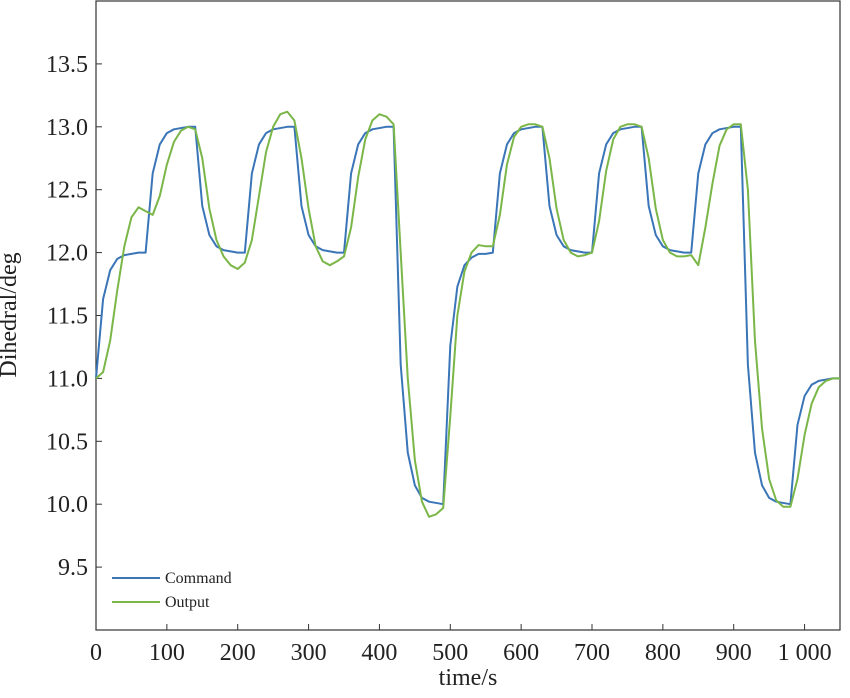 The width and height of the screenshot is (850, 698). I want to click on x-tick-label: 600, so click(521, 653).